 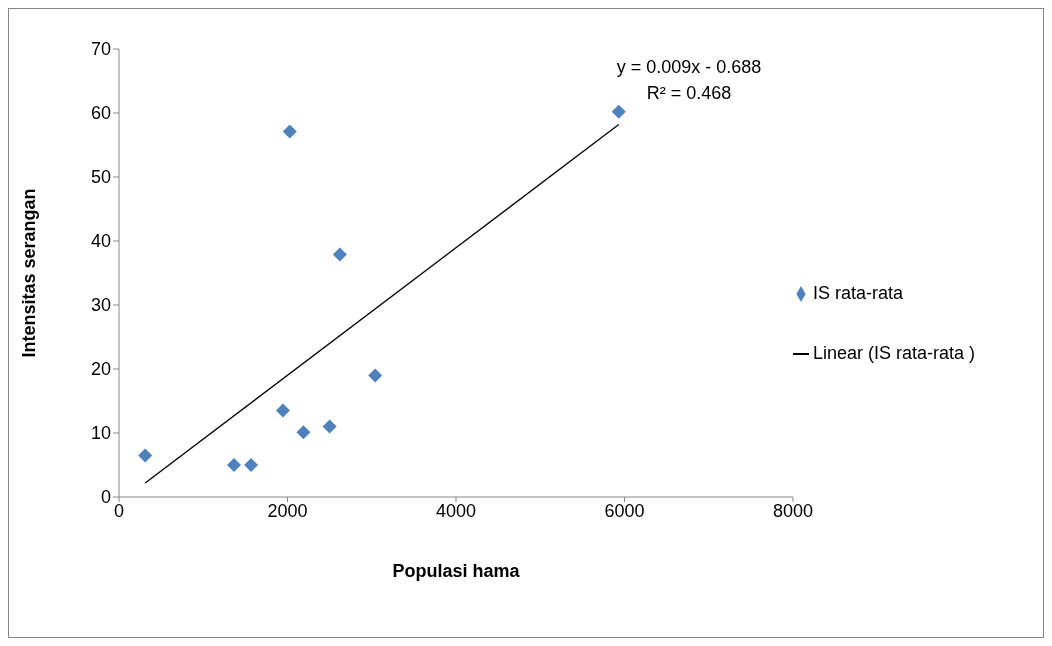 I want to click on x-tick-label: 6000, so click(x=624, y=510).